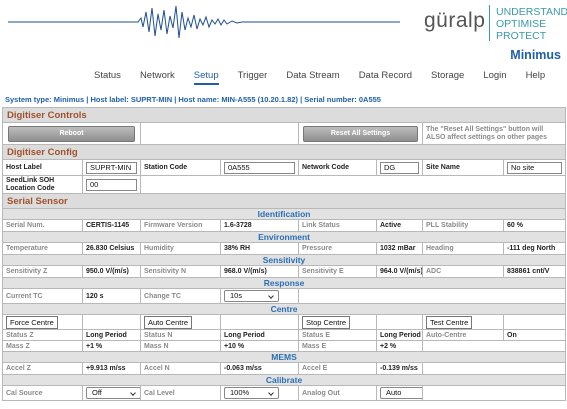  I want to click on dropdown: 100%, so click(251, 393).